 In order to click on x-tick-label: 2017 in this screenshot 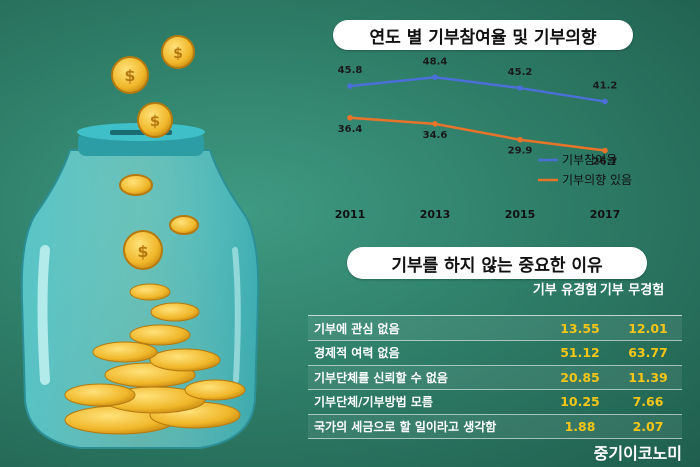, I will do `click(605, 214)`.